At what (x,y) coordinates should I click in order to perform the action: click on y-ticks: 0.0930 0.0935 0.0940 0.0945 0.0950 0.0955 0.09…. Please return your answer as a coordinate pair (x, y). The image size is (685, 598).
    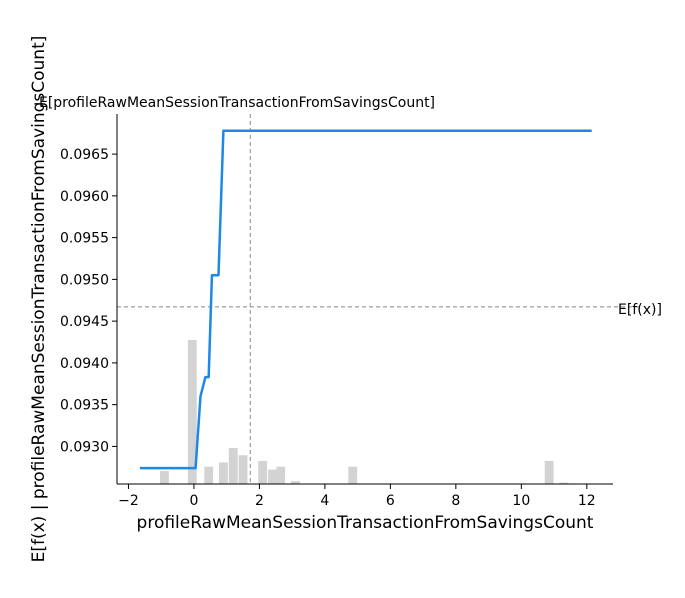
    Looking at the image, I should click on (88, 301).